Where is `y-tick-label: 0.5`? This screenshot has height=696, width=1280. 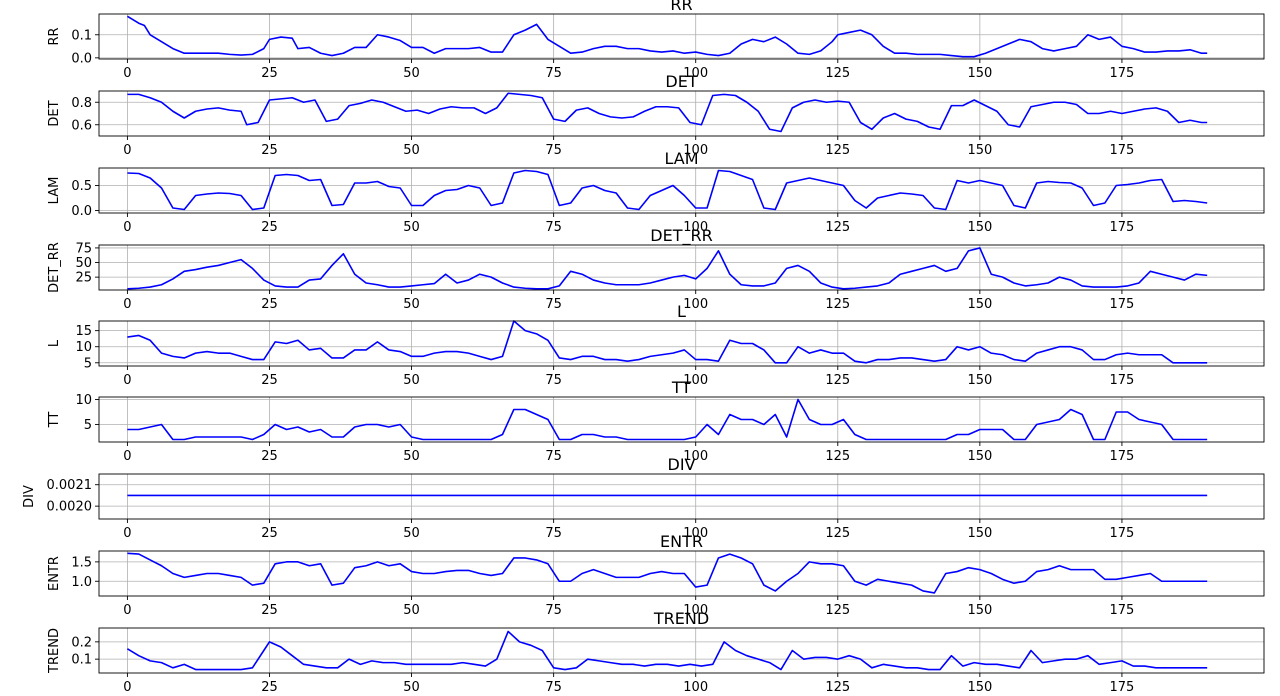 y-tick-label: 0.5 is located at coordinates (81, 186).